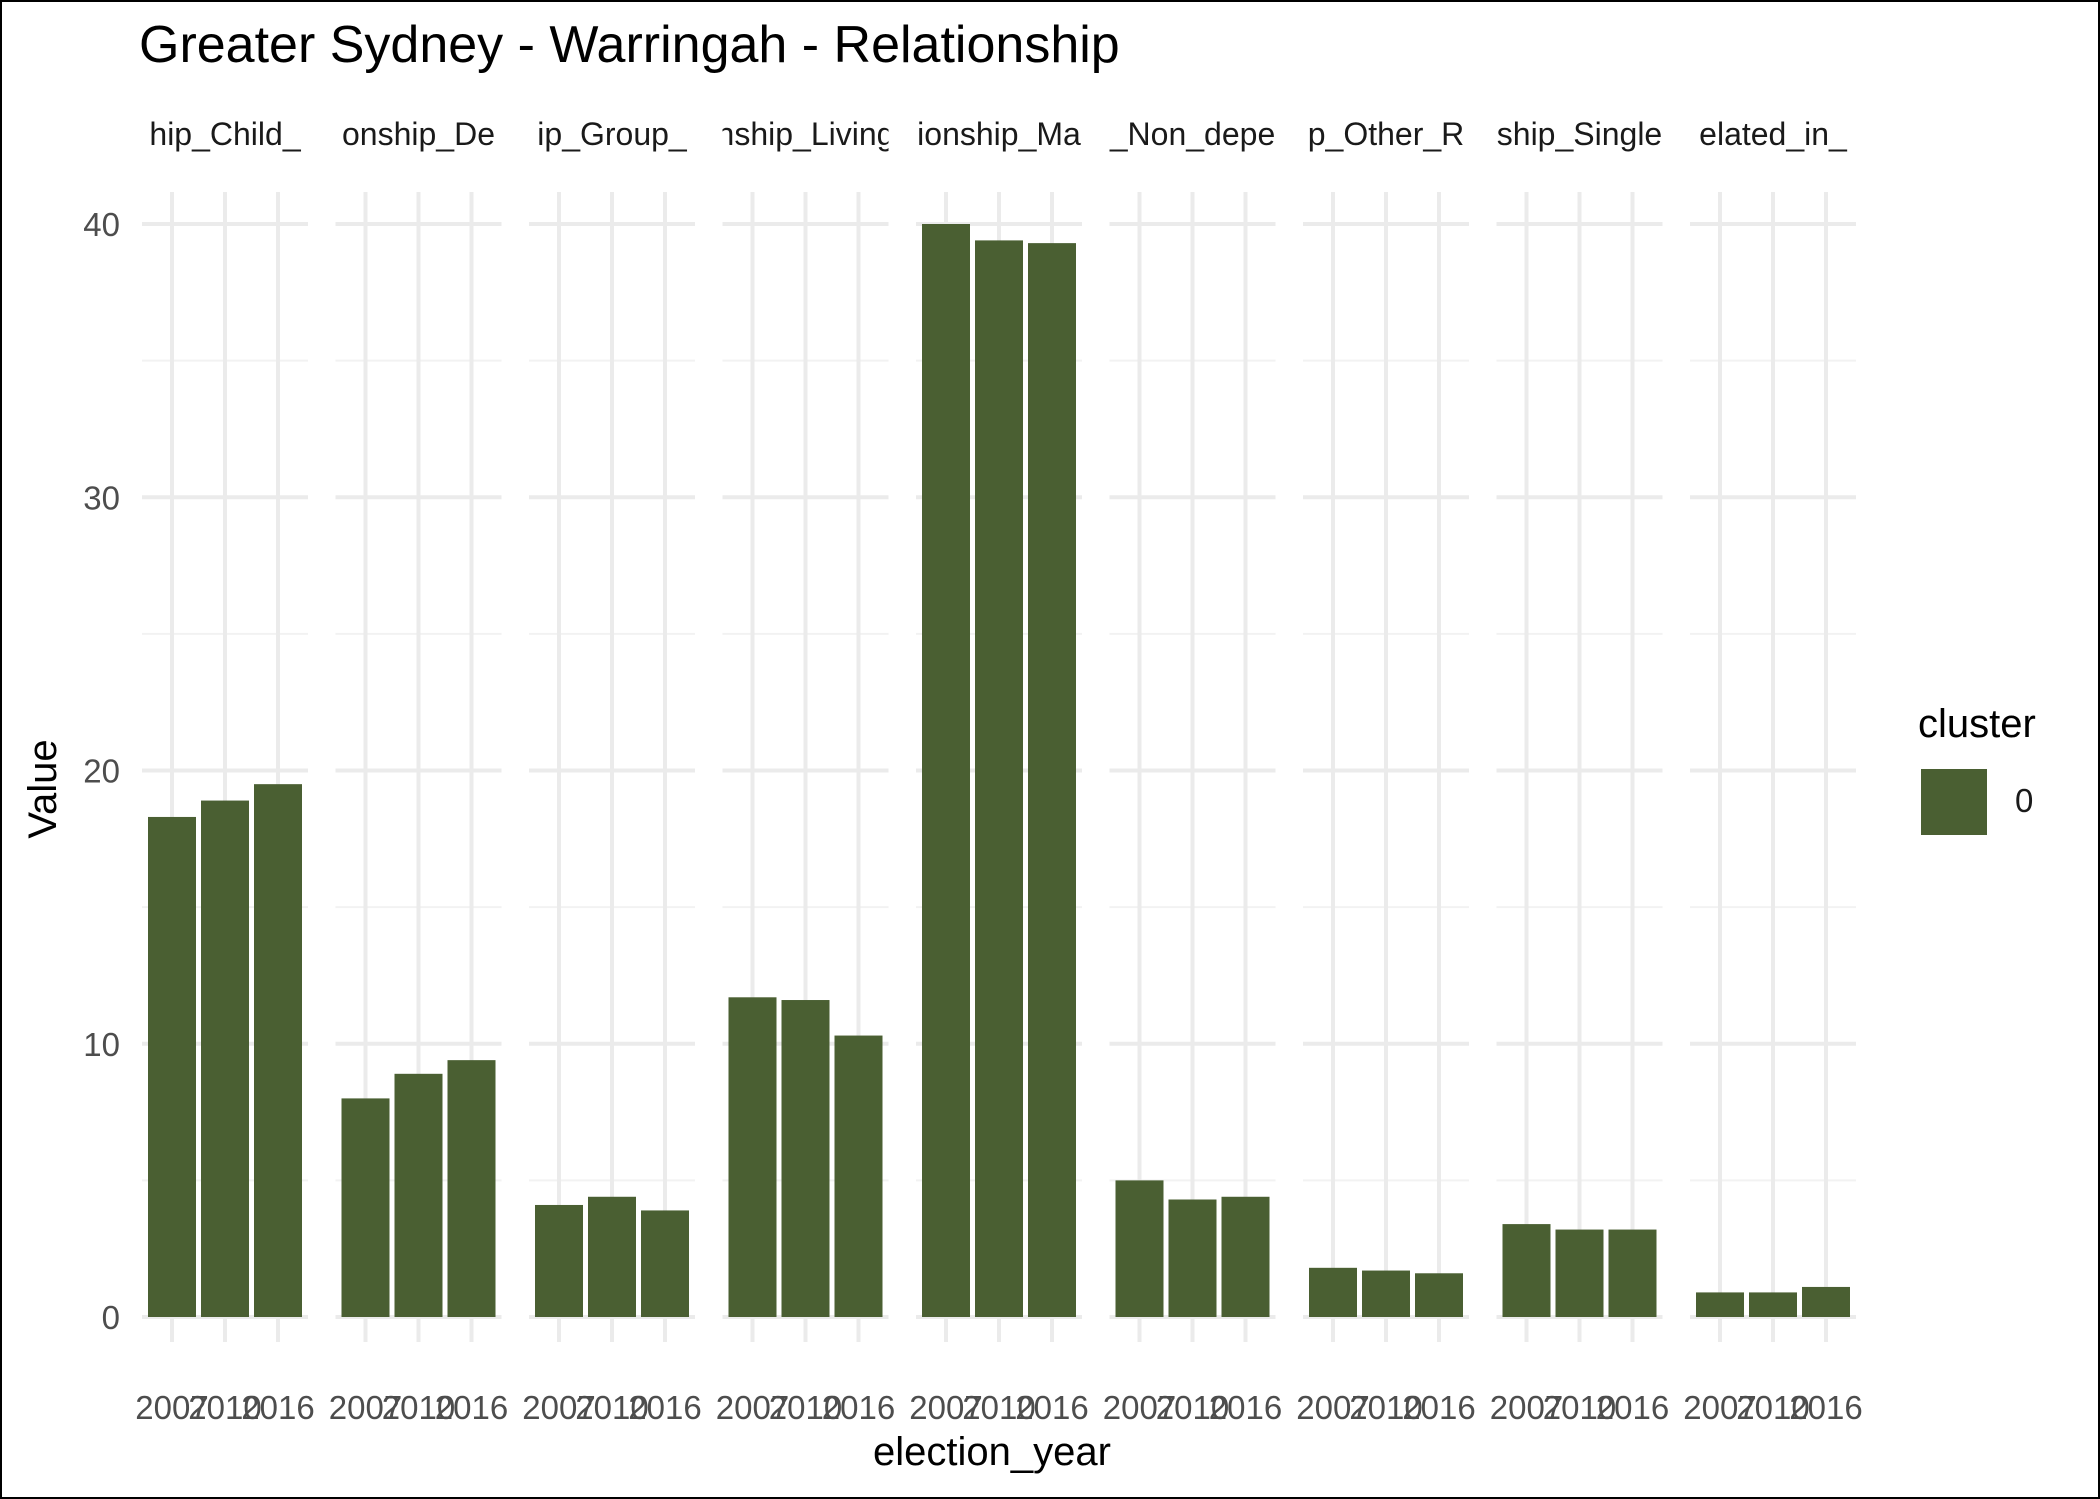 Image resolution: width=2100 pixels, height=1499 pixels. What do you see at coordinates (101, 497) in the screenshot?
I see `y-tick-label: 30` at bounding box center [101, 497].